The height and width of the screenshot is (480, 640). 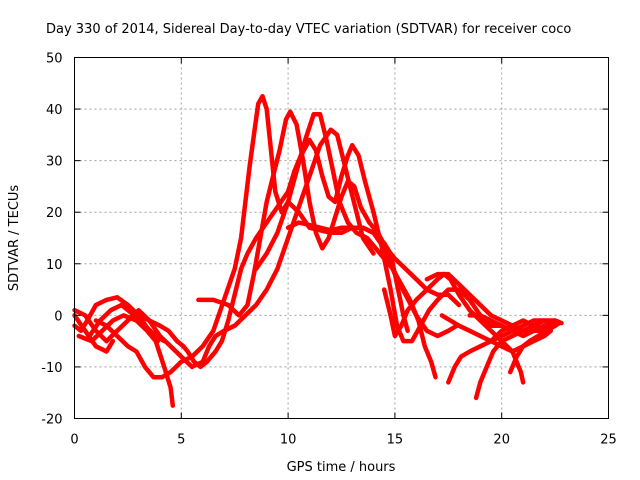 What do you see at coordinates (501, 440) in the screenshot?
I see `x-tick-label: 20` at bounding box center [501, 440].